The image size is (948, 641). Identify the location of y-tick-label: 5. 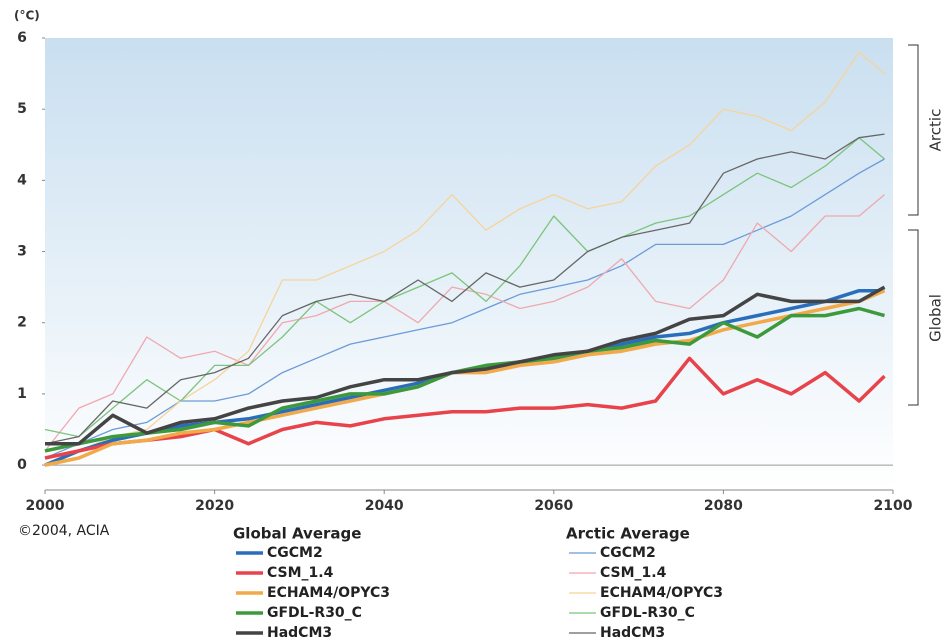
(22, 109).